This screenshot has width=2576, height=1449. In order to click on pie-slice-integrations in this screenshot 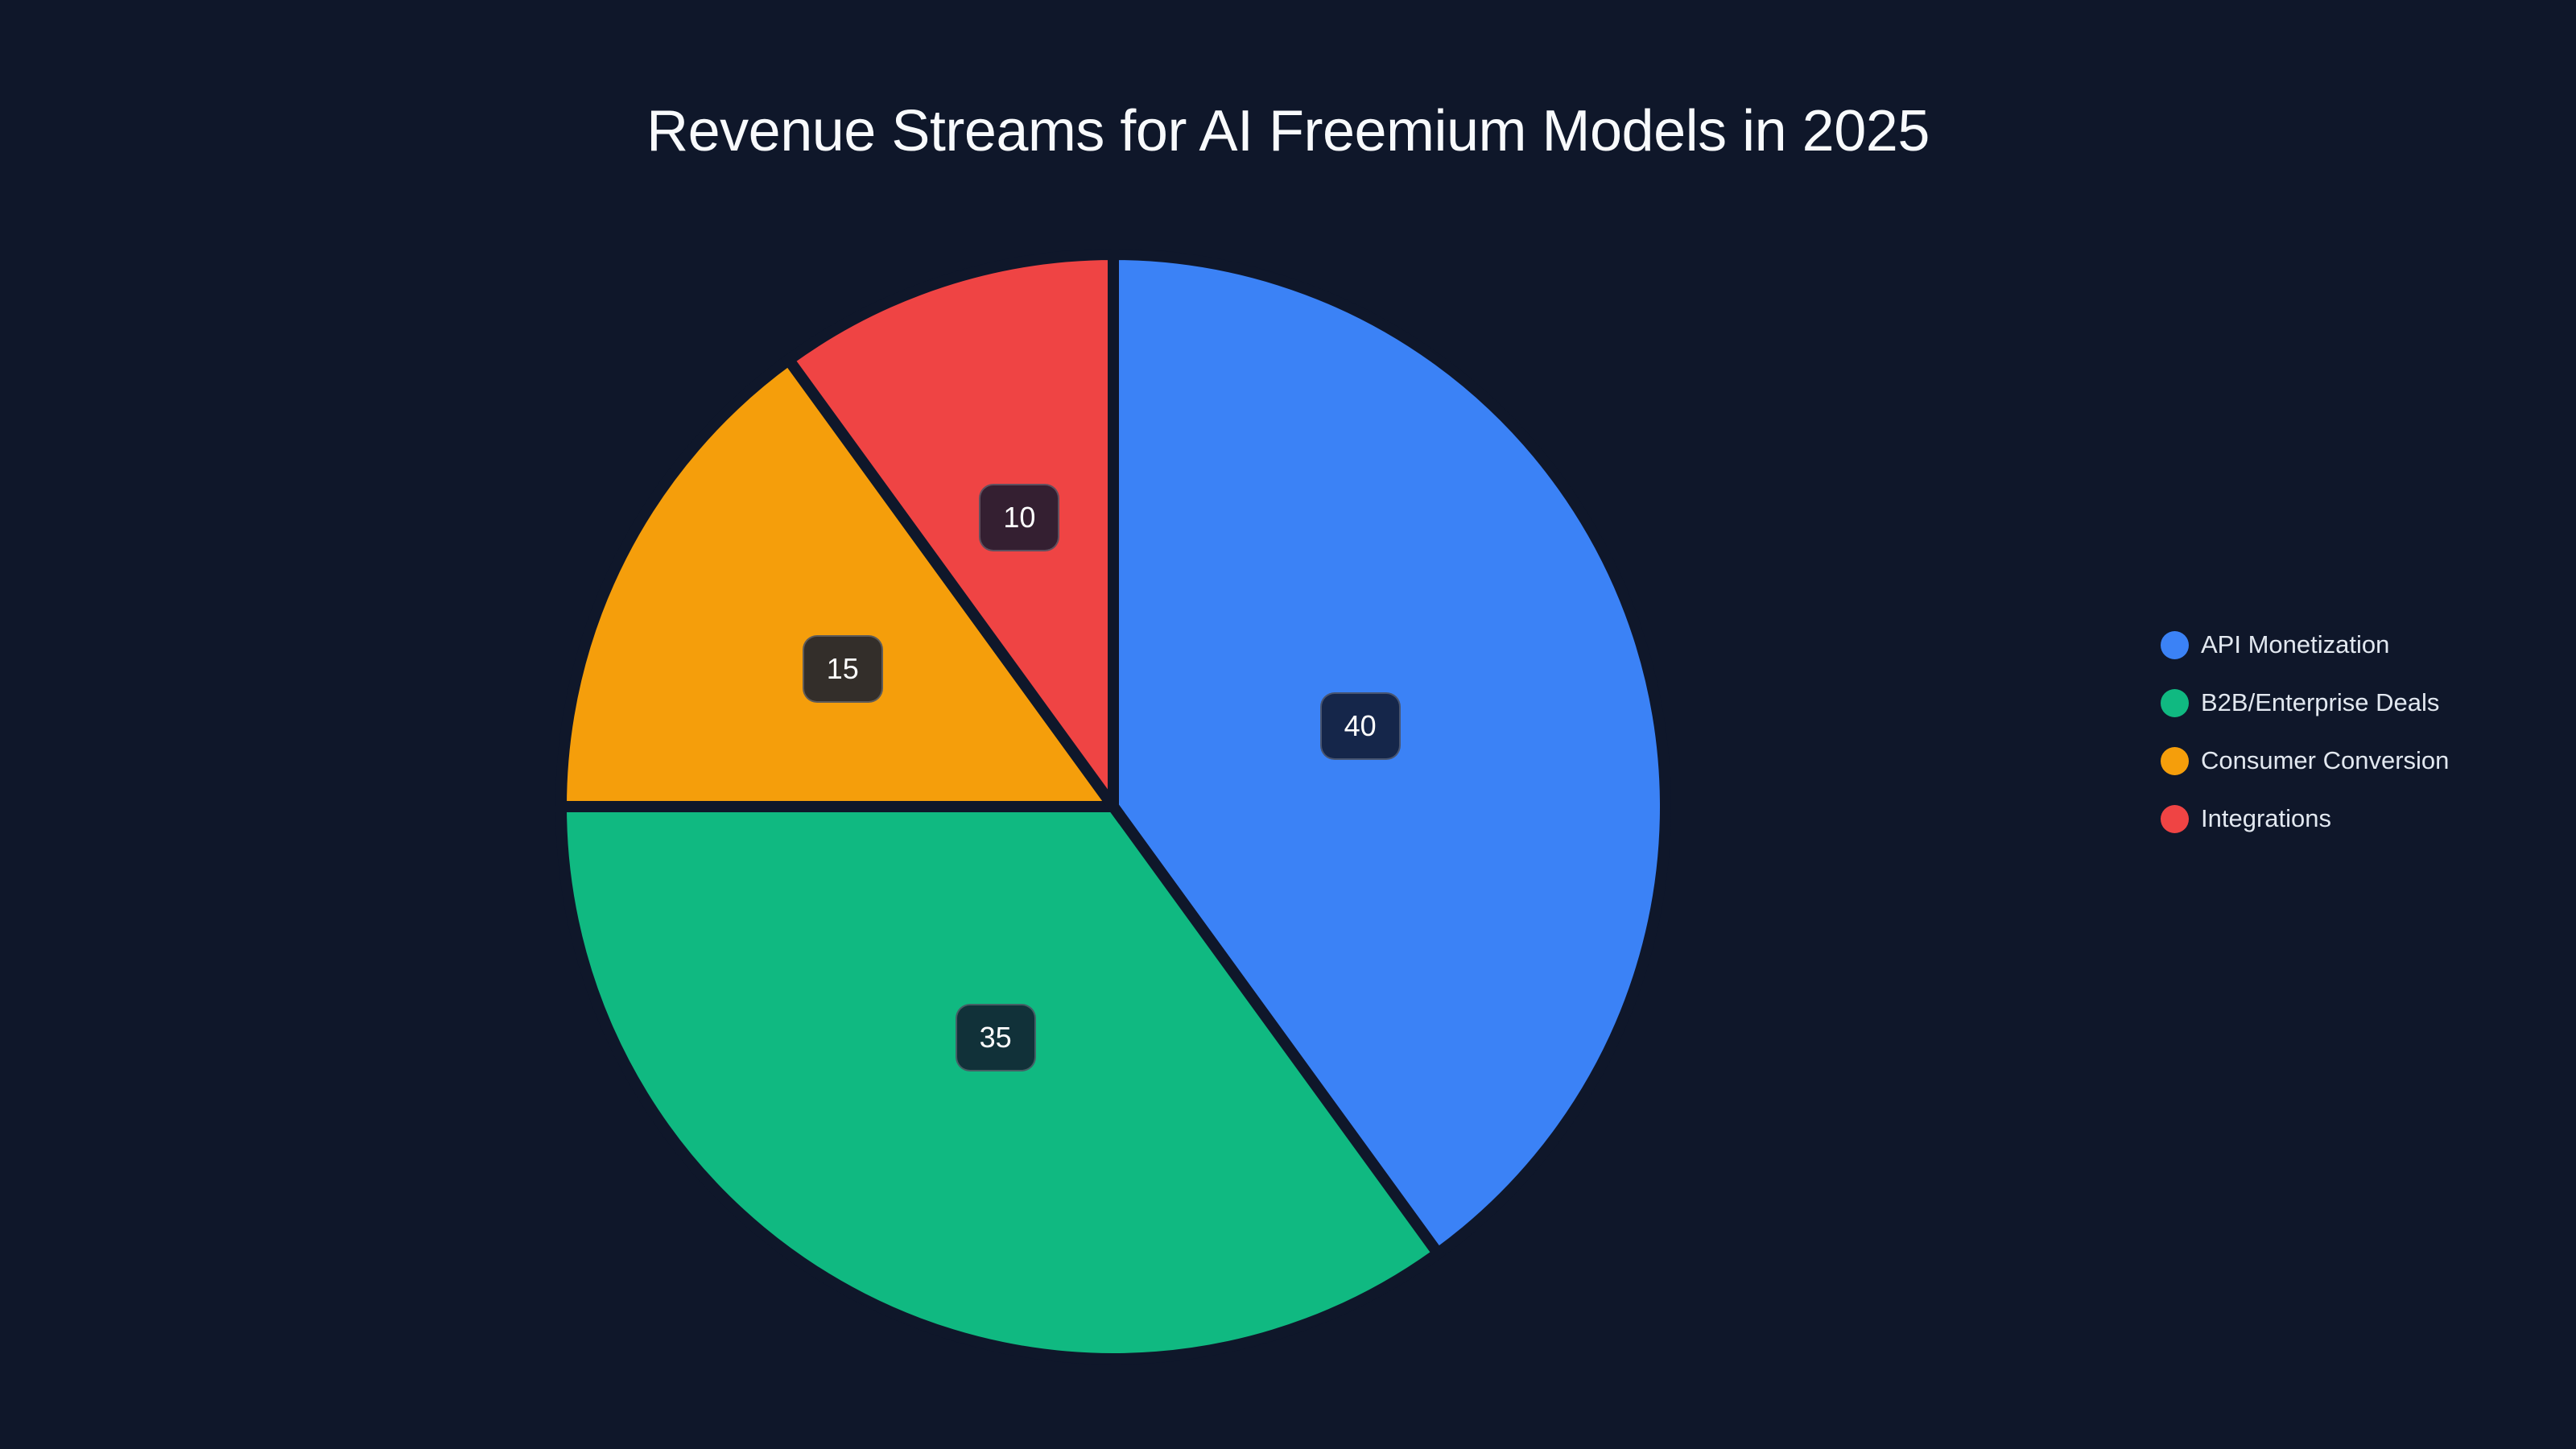, I will do `click(950, 536)`.